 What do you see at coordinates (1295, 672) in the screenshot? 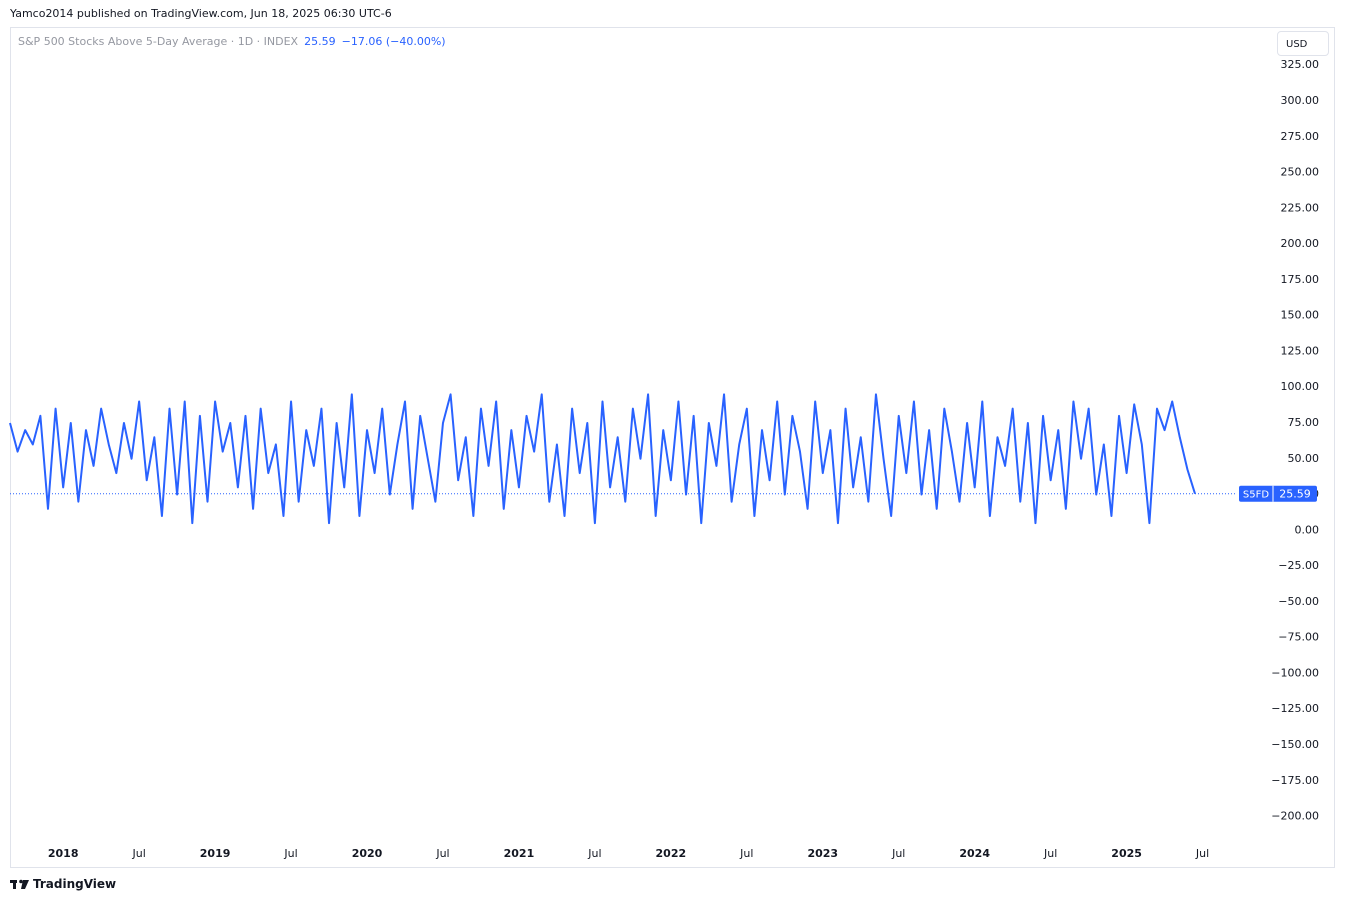
I see `y-tick-label: −100.00` at bounding box center [1295, 672].